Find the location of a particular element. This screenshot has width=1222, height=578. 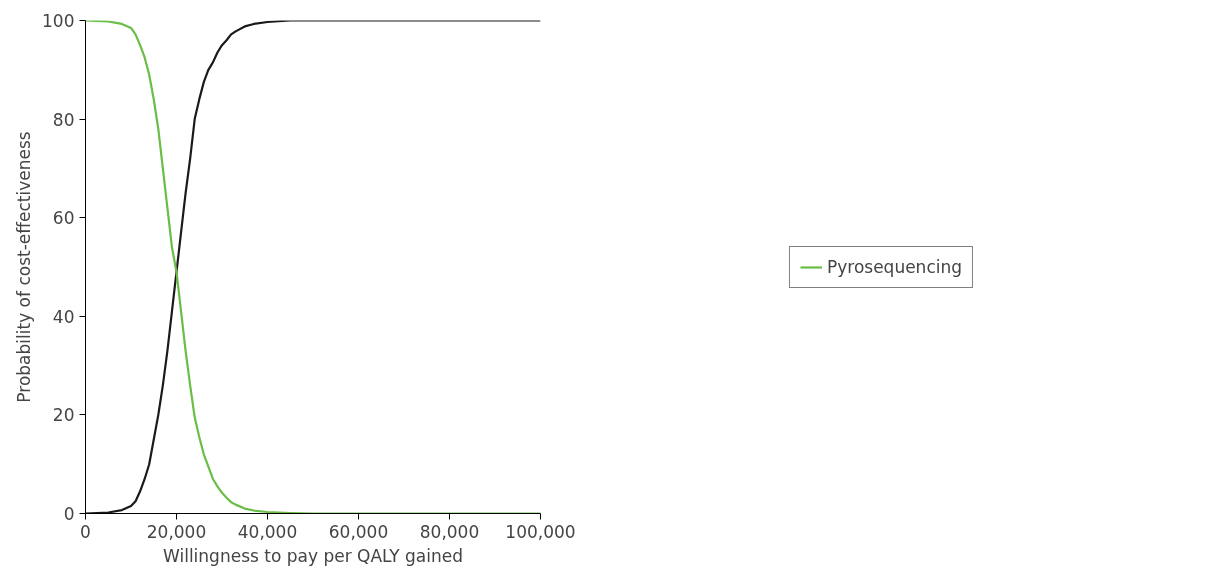

y-tick-label: 20 is located at coordinates (63, 415).